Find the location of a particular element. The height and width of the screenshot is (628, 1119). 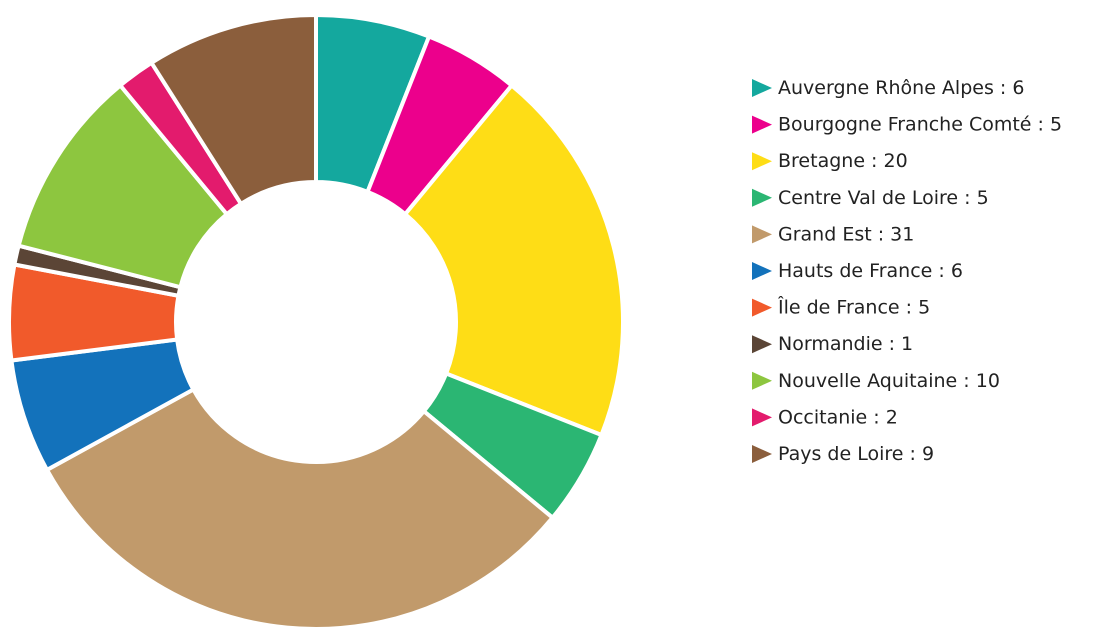

legend-label: Nouvelle Aquitaine : 10 is located at coordinates (889, 380).